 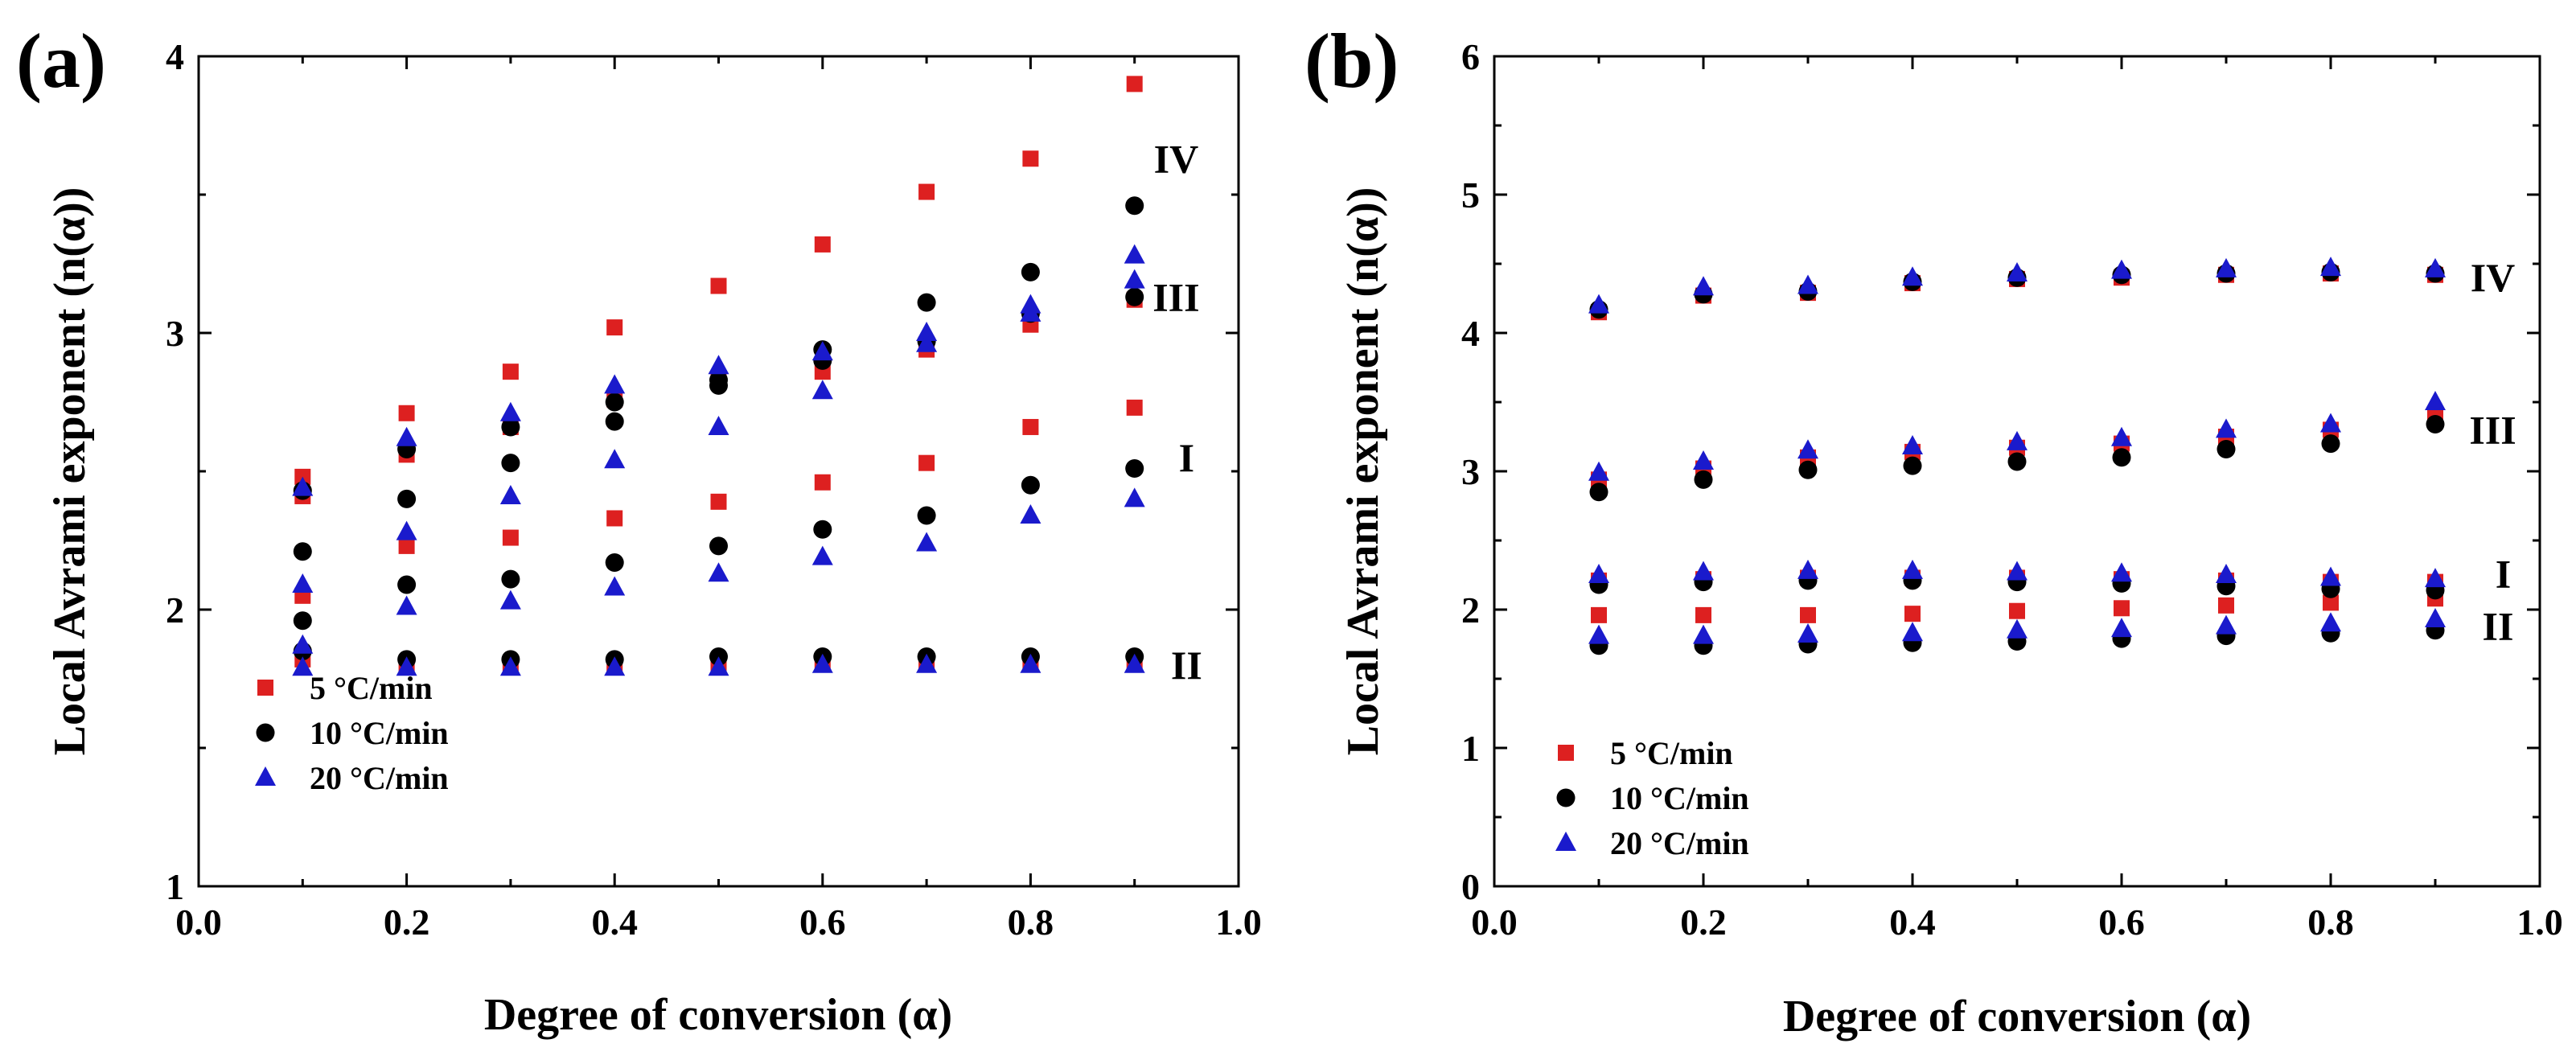 What do you see at coordinates (718, 1015) in the screenshot?
I see `panel-a-x-axis-title: Degree of conversion (α)` at bounding box center [718, 1015].